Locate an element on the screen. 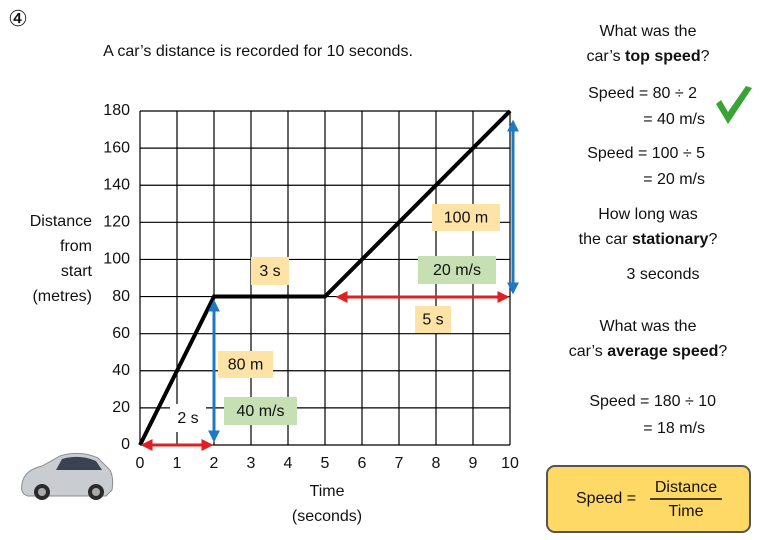 The width and height of the screenshot is (780, 540). y-axis-label: from is located at coordinates (76, 246).